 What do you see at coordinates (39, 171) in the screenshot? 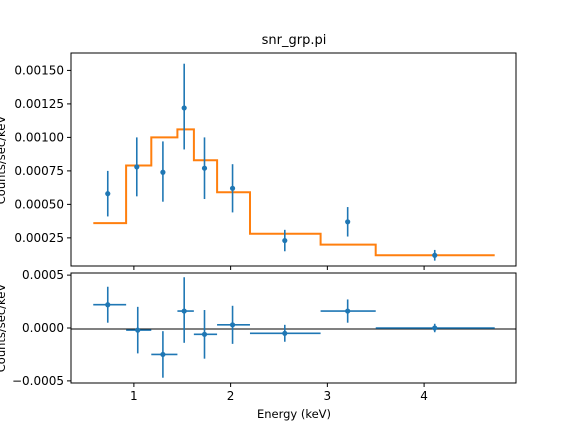
I see `spectrum-y-tick-label: 0.00075` at bounding box center [39, 171].